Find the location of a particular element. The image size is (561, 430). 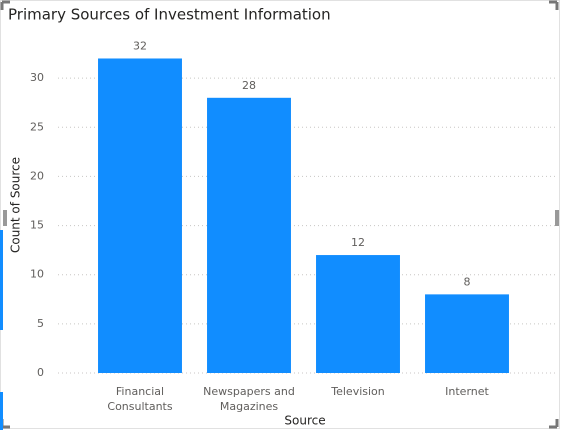

y-tick-label: 10 is located at coordinates (37, 274).